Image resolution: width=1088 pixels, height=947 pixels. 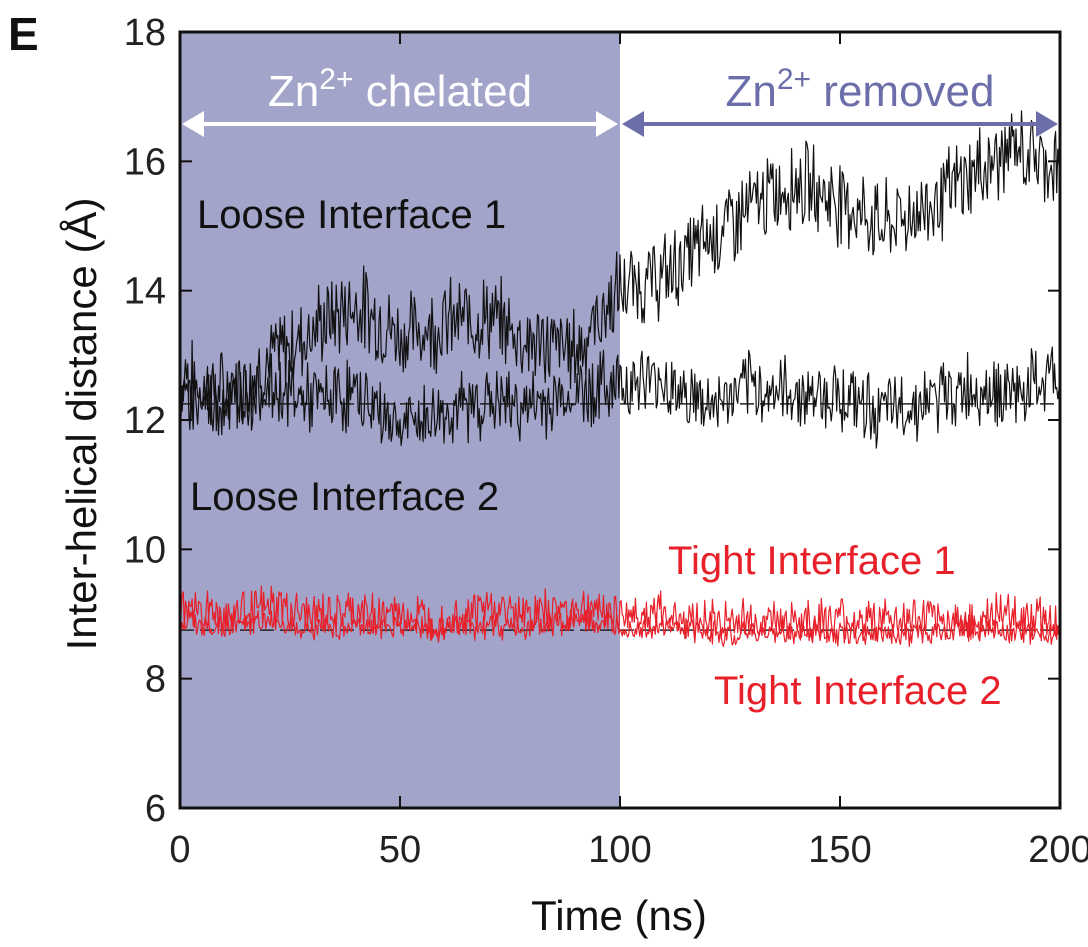 I want to click on region-label-chelated-text: chelated, so click(x=443, y=91).